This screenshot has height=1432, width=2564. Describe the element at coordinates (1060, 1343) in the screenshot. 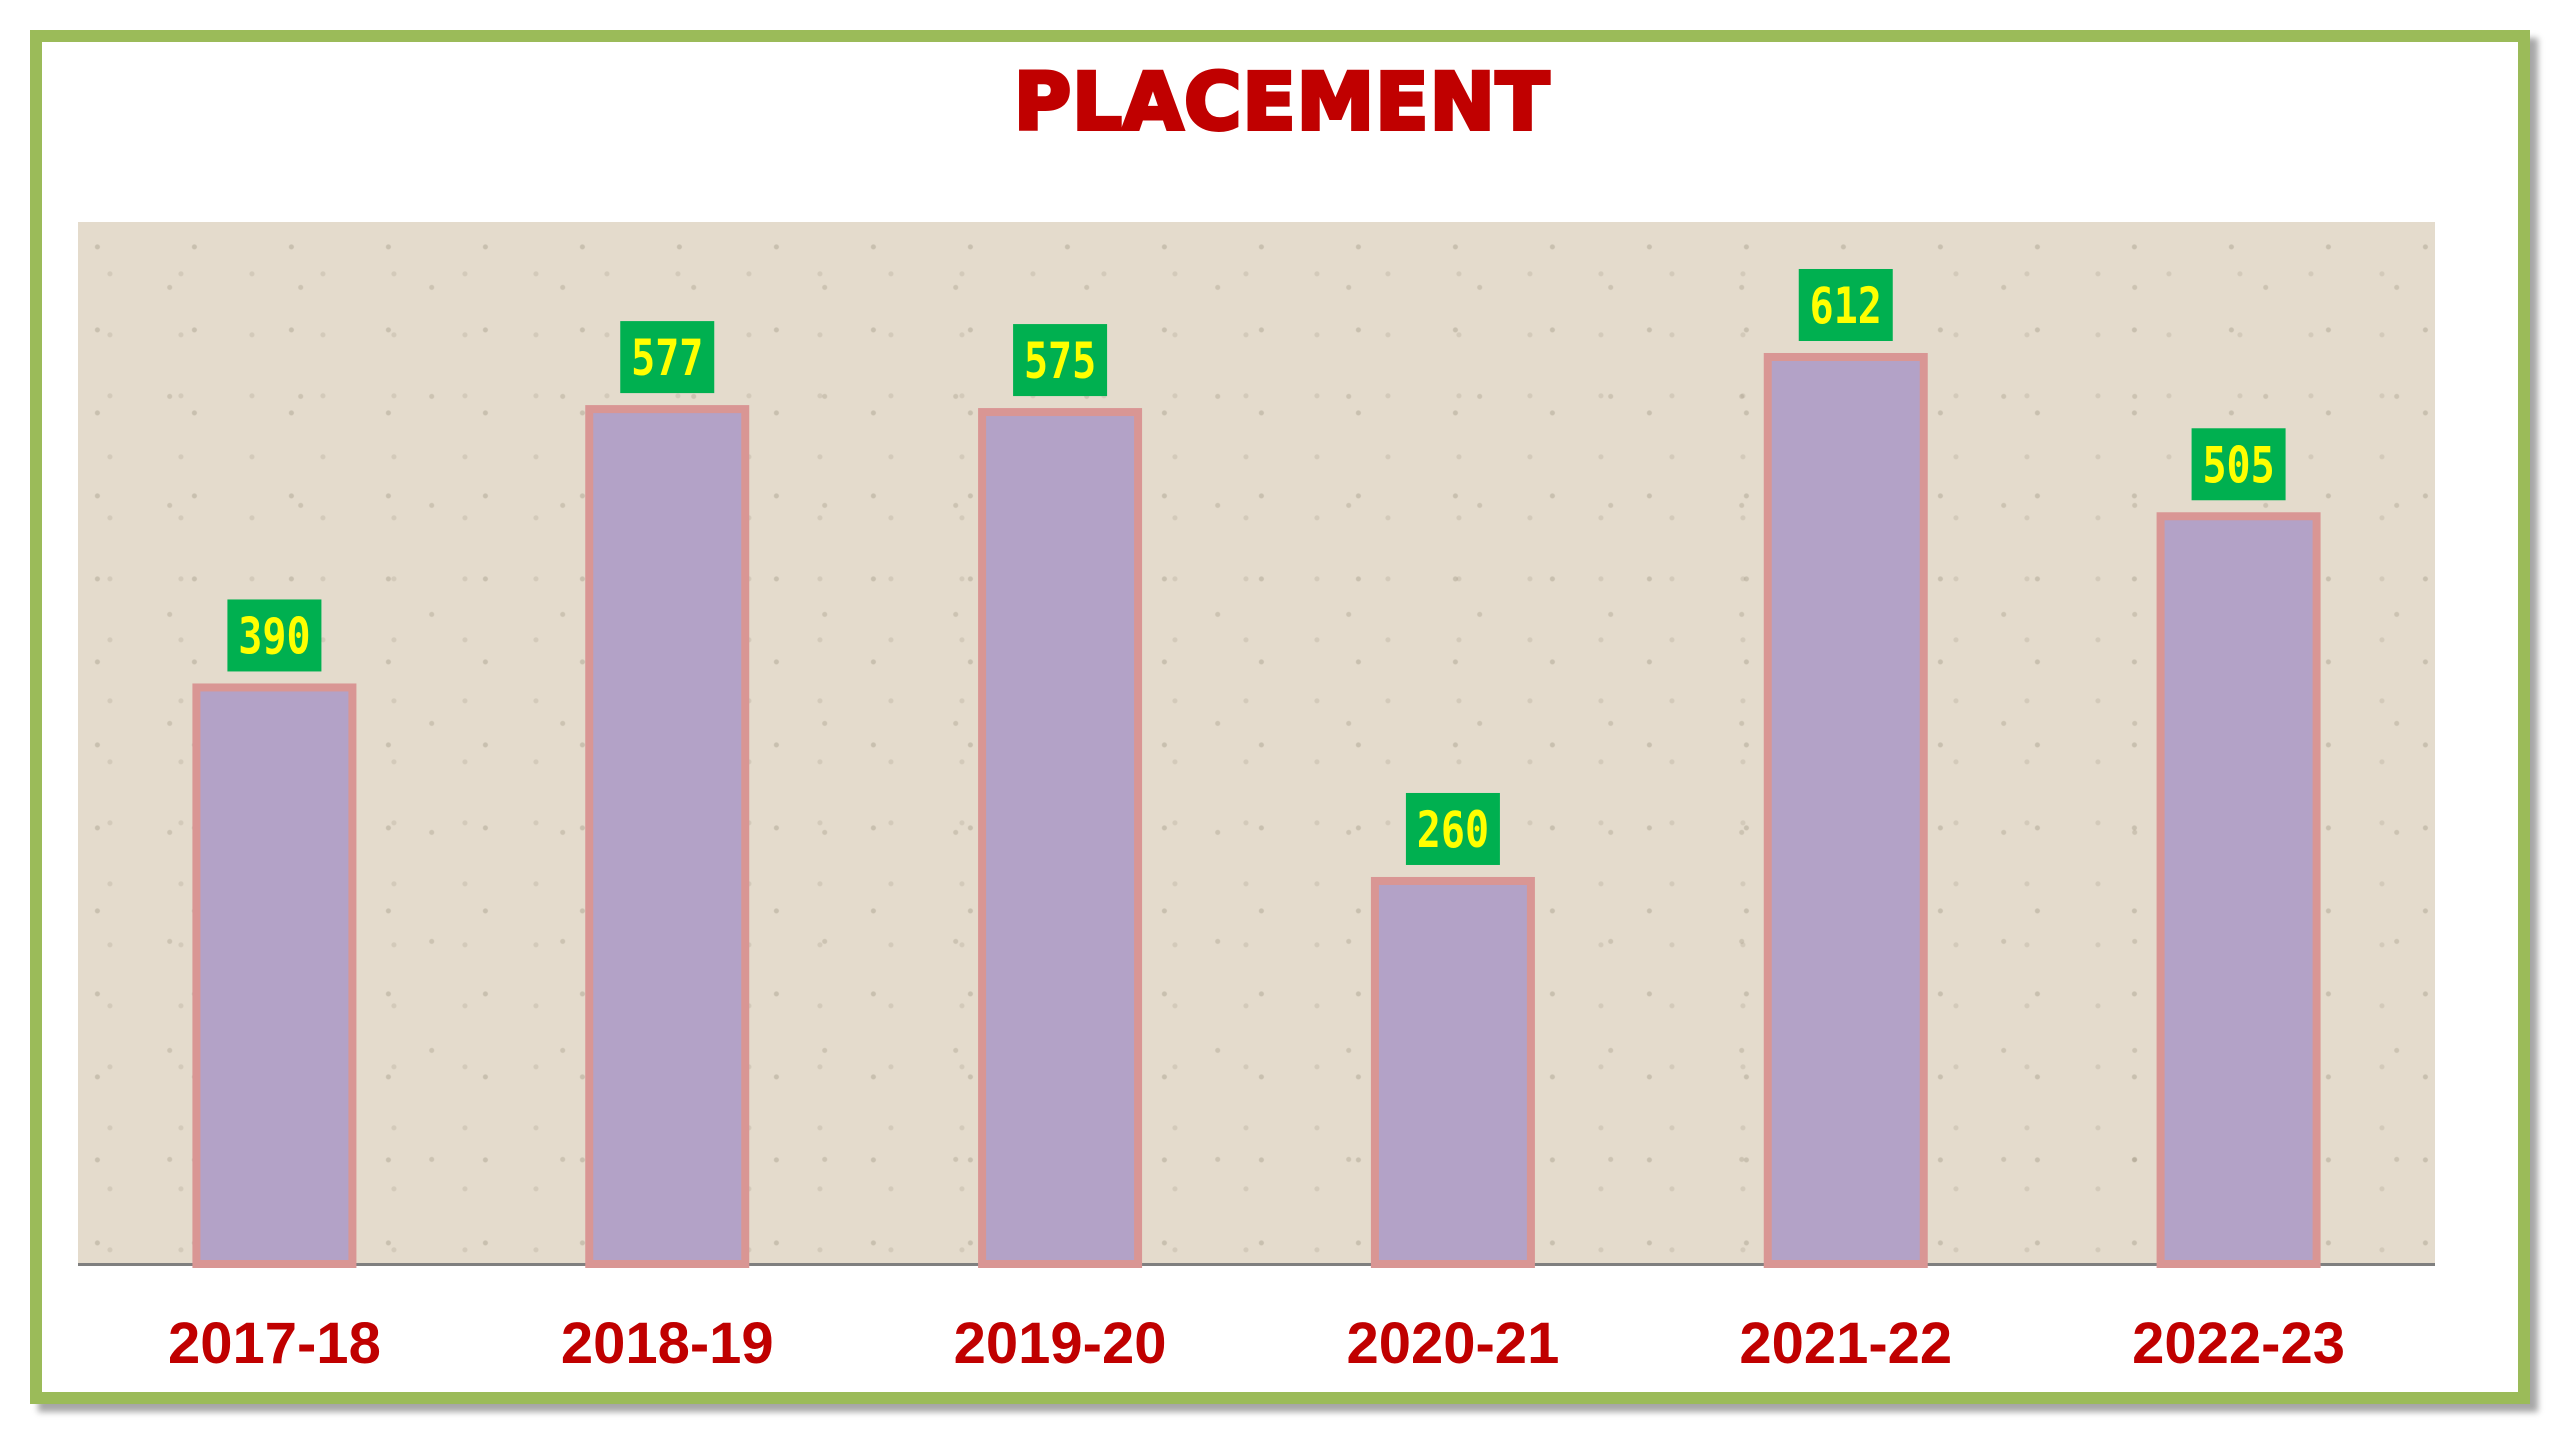

I see `x-tick-label: 2019-20` at that location.